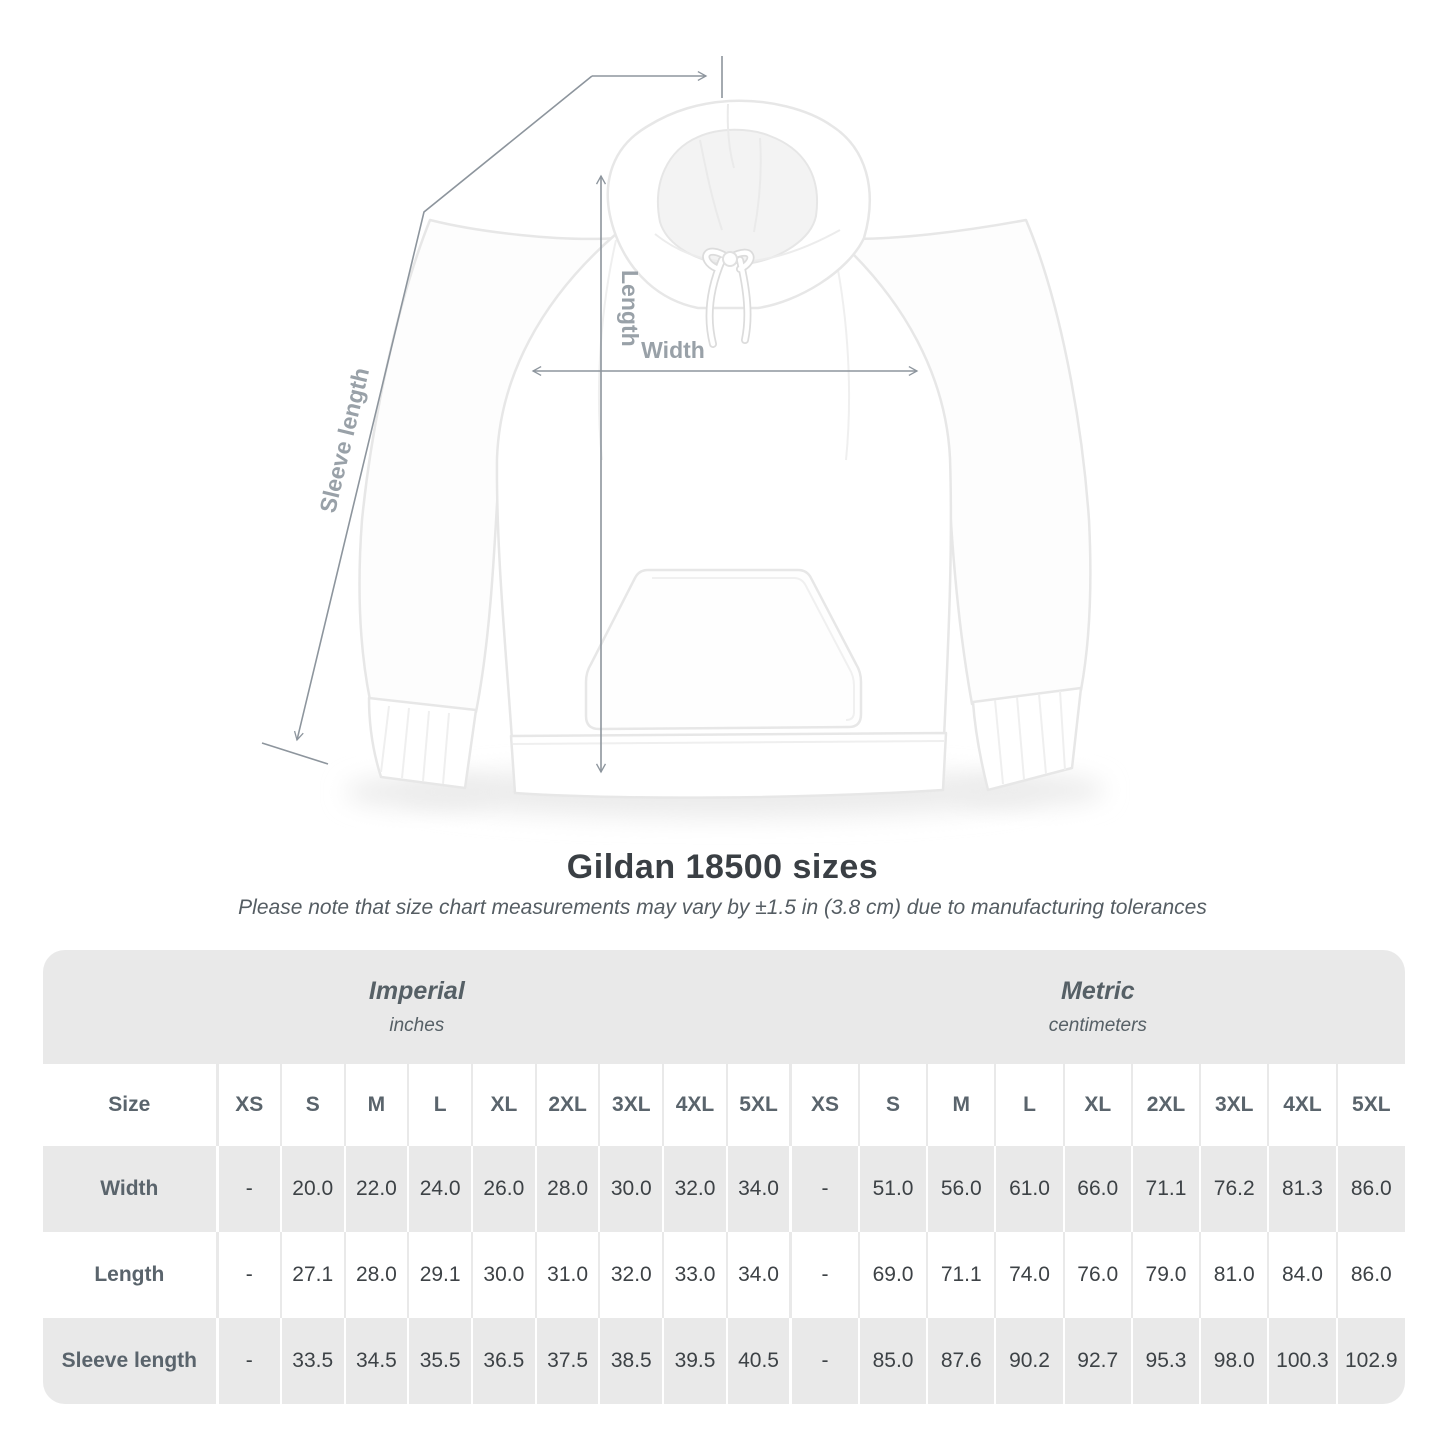  I want to click on value-cell-metric: 76.2, so click(1234, 1189).